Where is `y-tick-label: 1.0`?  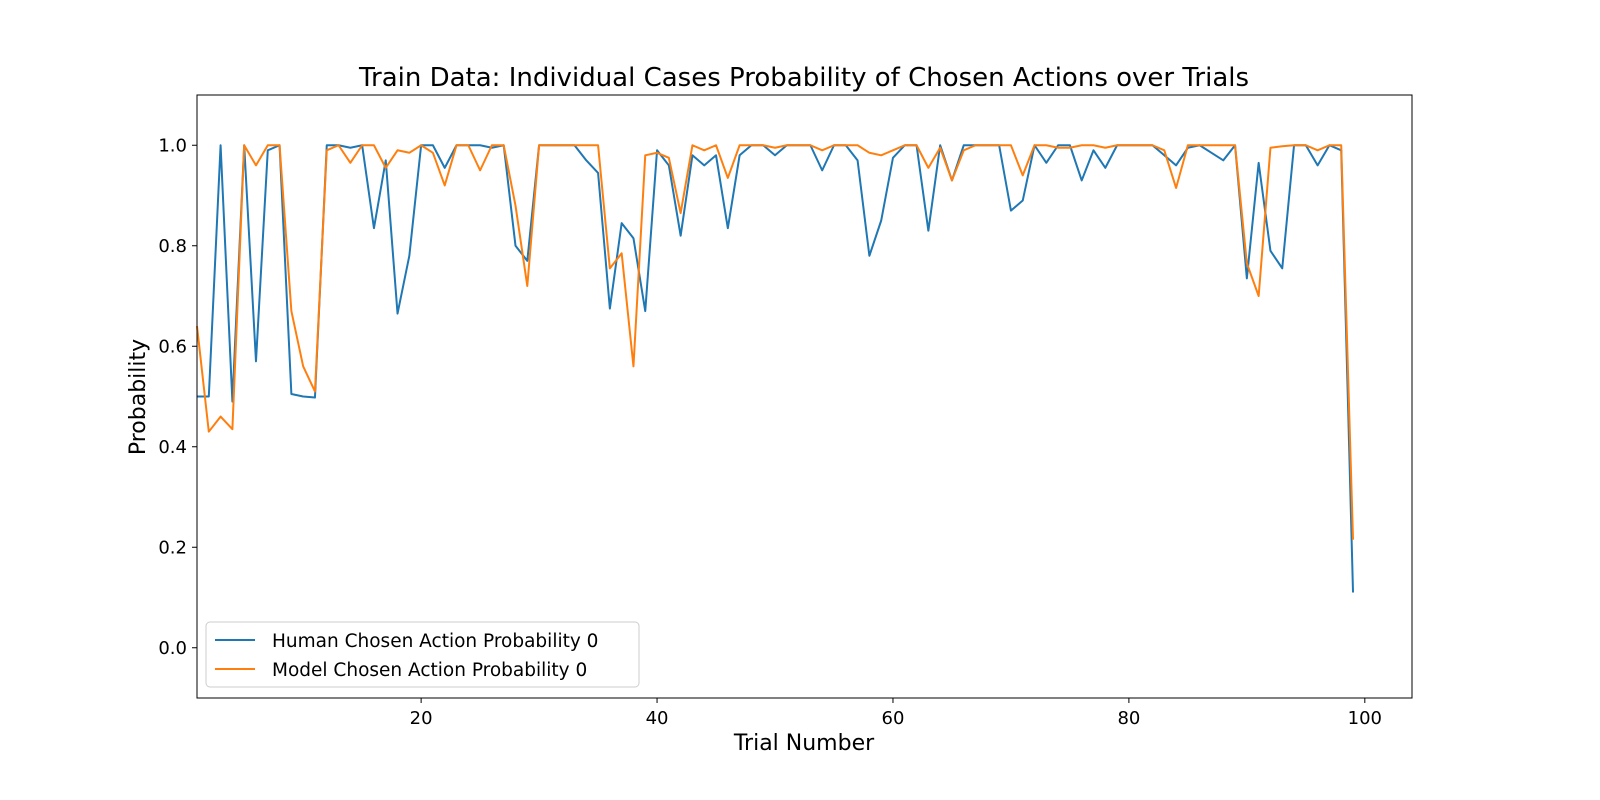
y-tick-label: 1.0 is located at coordinates (172, 145).